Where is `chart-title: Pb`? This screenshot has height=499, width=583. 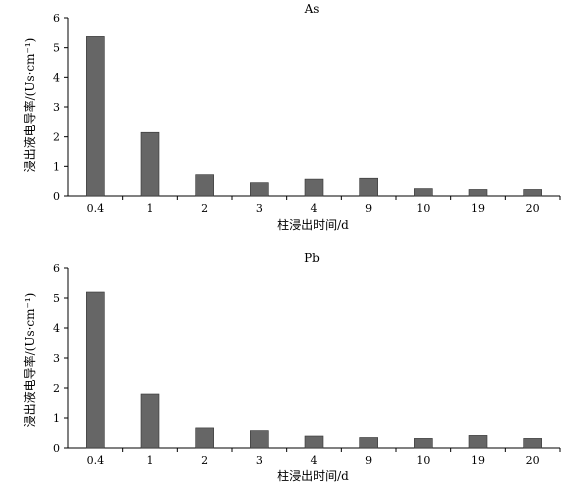 chart-title: Pb is located at coordinates (312, 258).